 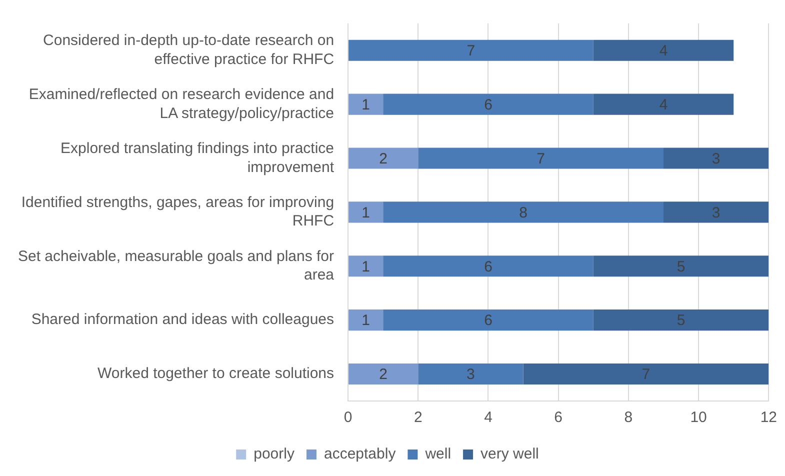 I want to click on x-tick-label: 6, so click(x=558, y=417).